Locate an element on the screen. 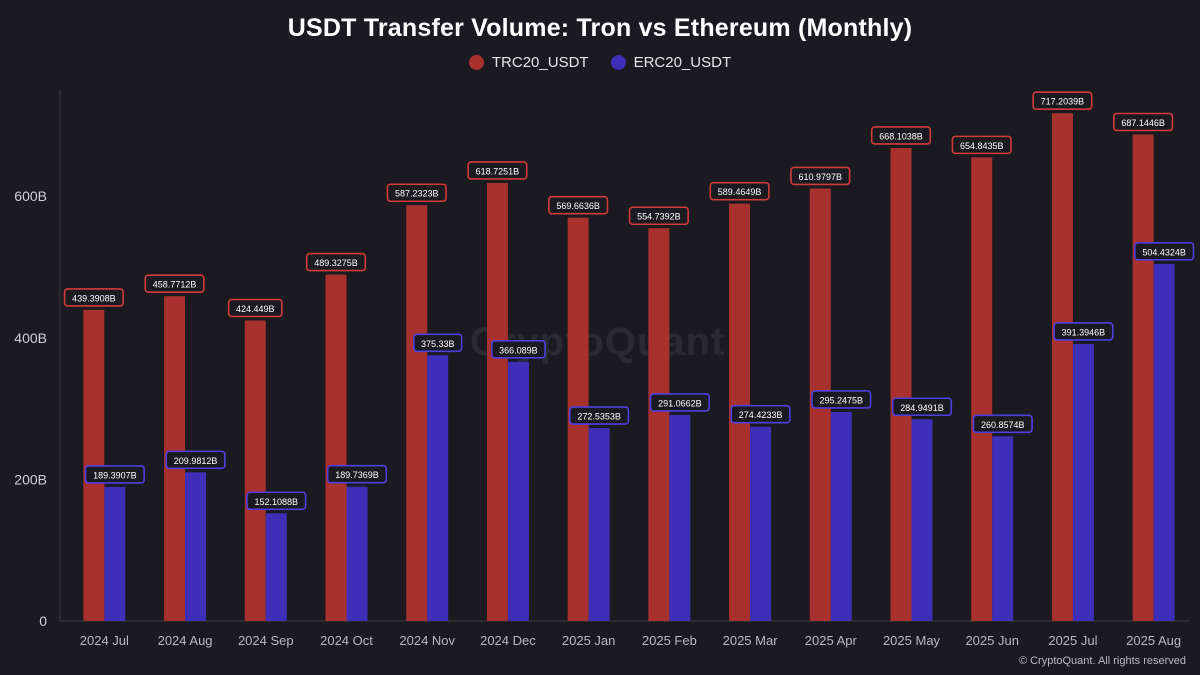 This screenshot has height=675, width=1200. data-label: 291.0662B is located at coordinates (680, 403).